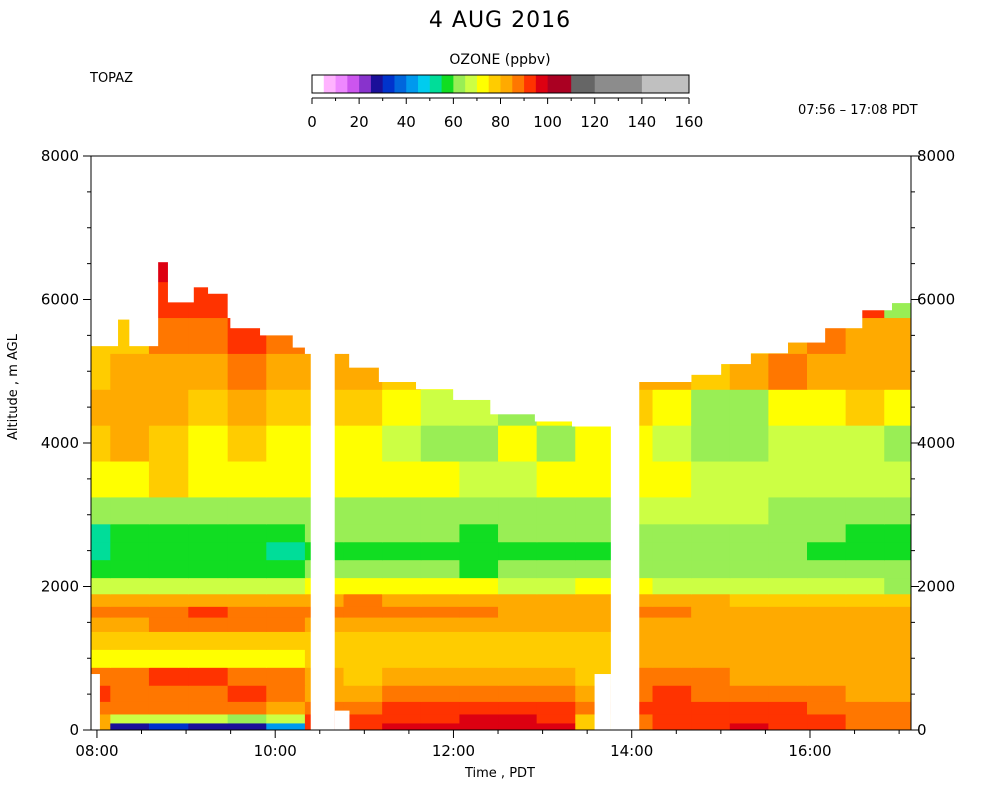 This screenshot has height=800, width=1000. I want to click on y-tick-label-right: 0, so click(922, 730).